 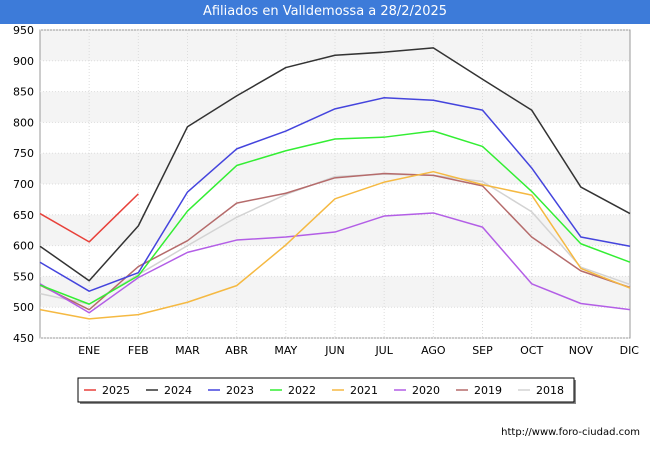 What do you see at coordinates (581, 350) in the screenshot?
I see `x-tick-label: NOV` at bounding box center [581, 350].